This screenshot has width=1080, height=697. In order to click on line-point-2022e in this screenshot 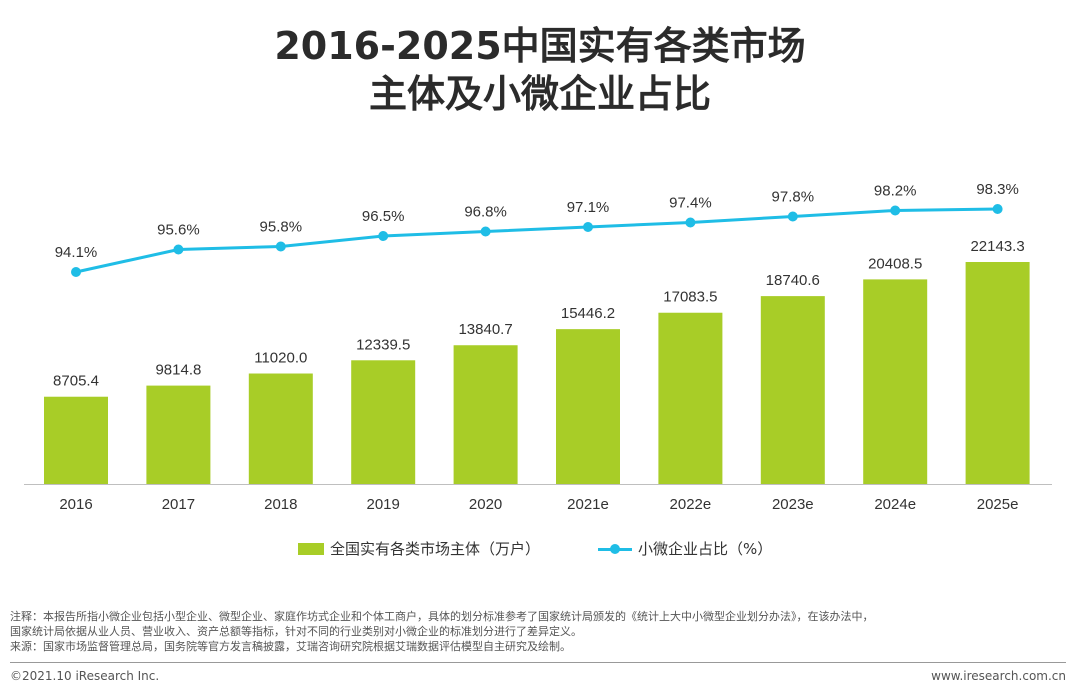, I will do `click(690, 222)`.